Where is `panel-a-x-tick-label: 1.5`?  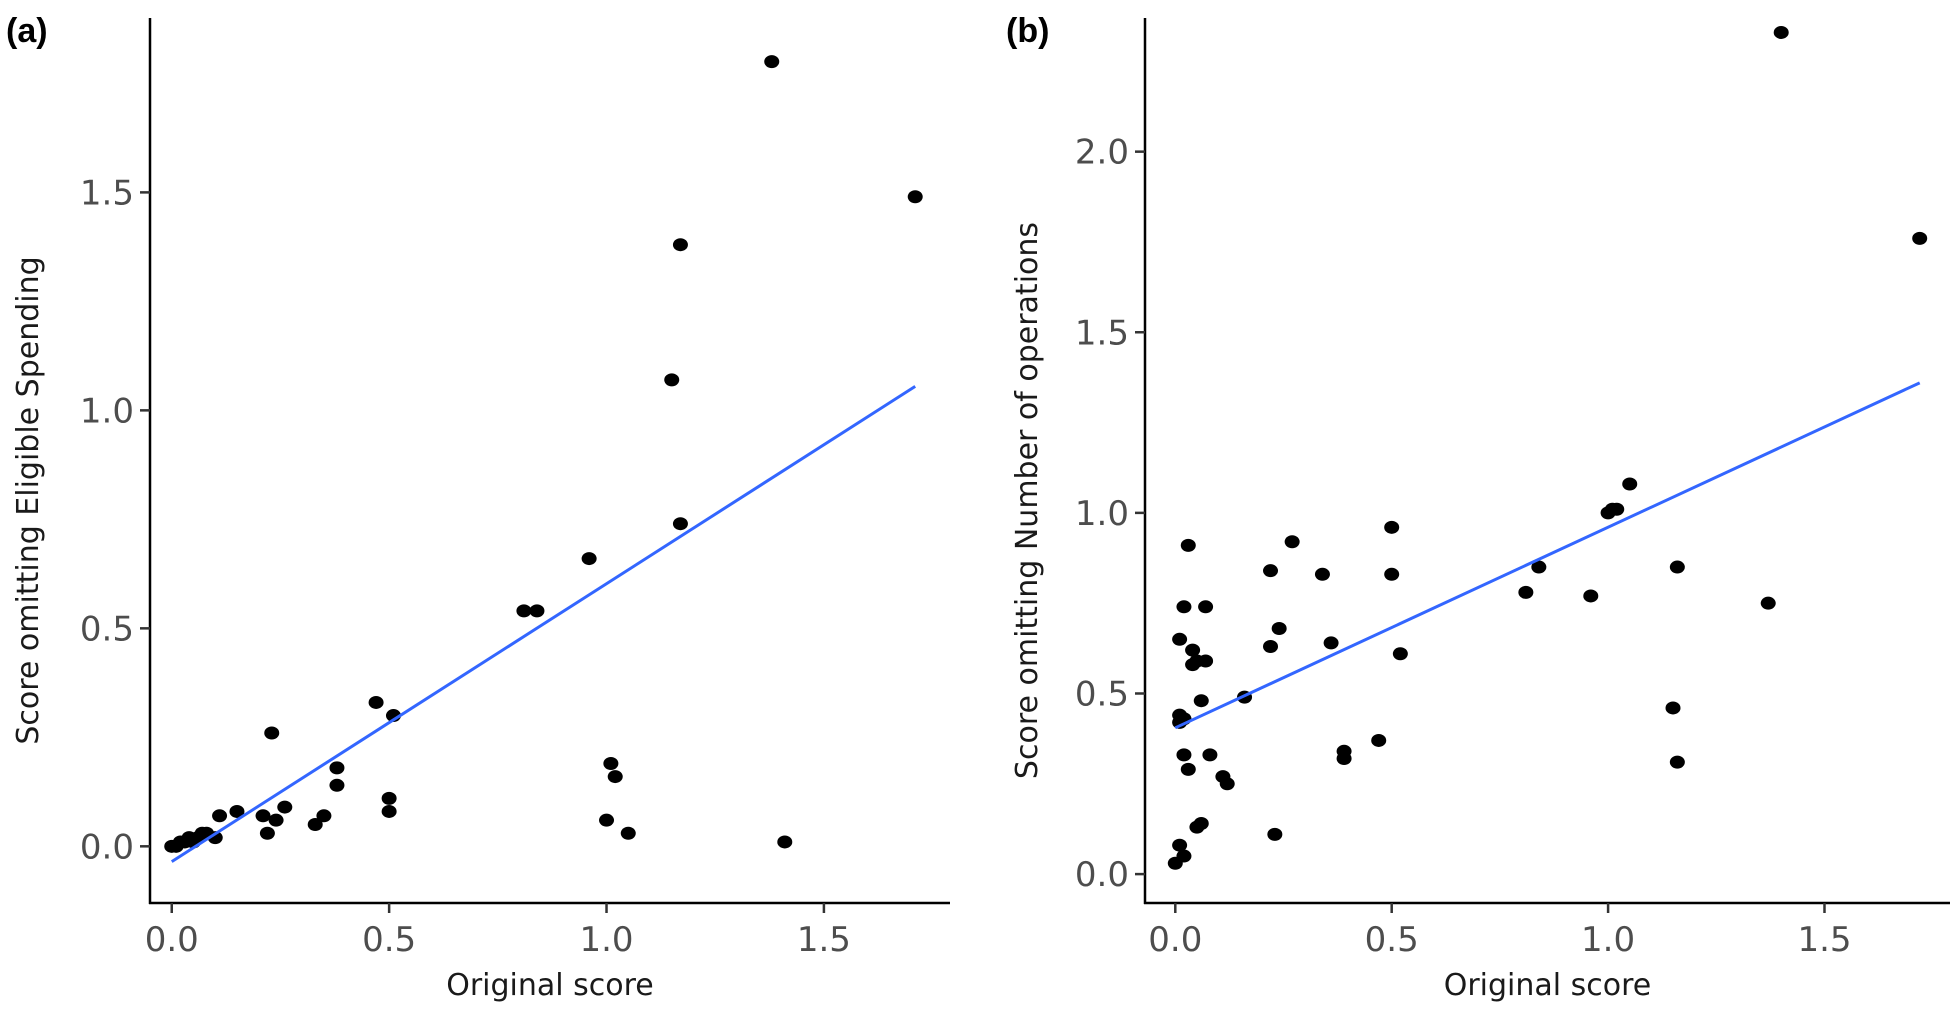 panel-a-x-tick-label: 1.5 is located at coordinates (824, 940).